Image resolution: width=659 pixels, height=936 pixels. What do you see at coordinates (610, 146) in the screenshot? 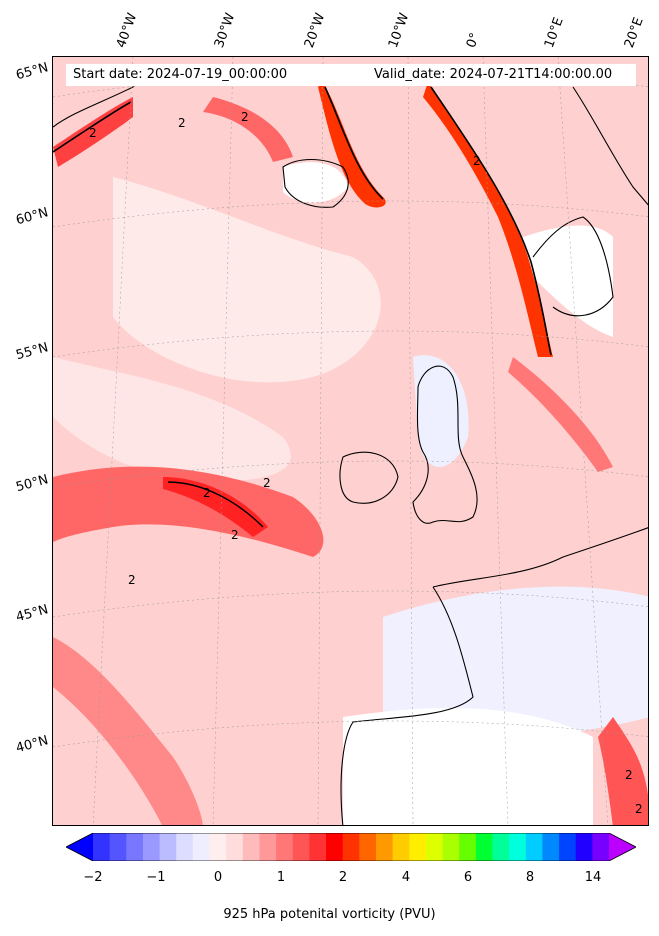
I see `coastline-scandinavia` at bounding box center [610, 146].